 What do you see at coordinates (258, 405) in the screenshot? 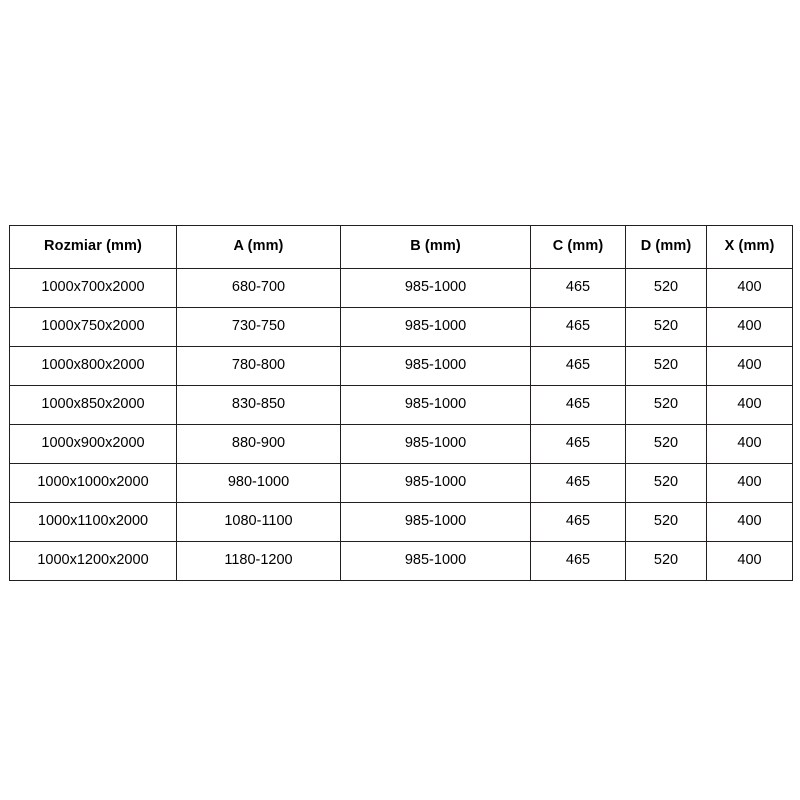
I see `cell-a: 830-850` at bounding box center [258, 405].